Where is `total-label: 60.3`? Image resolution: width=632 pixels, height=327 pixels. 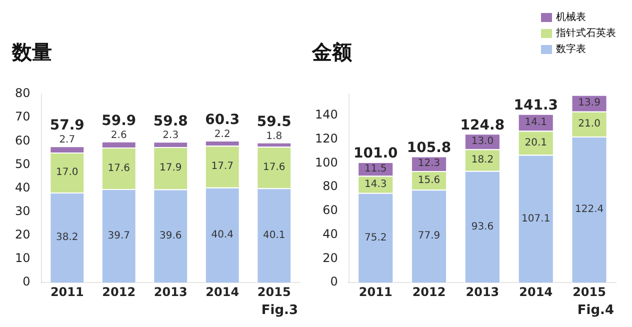
total-label: 60.3 is located at coordinates (222, 120).